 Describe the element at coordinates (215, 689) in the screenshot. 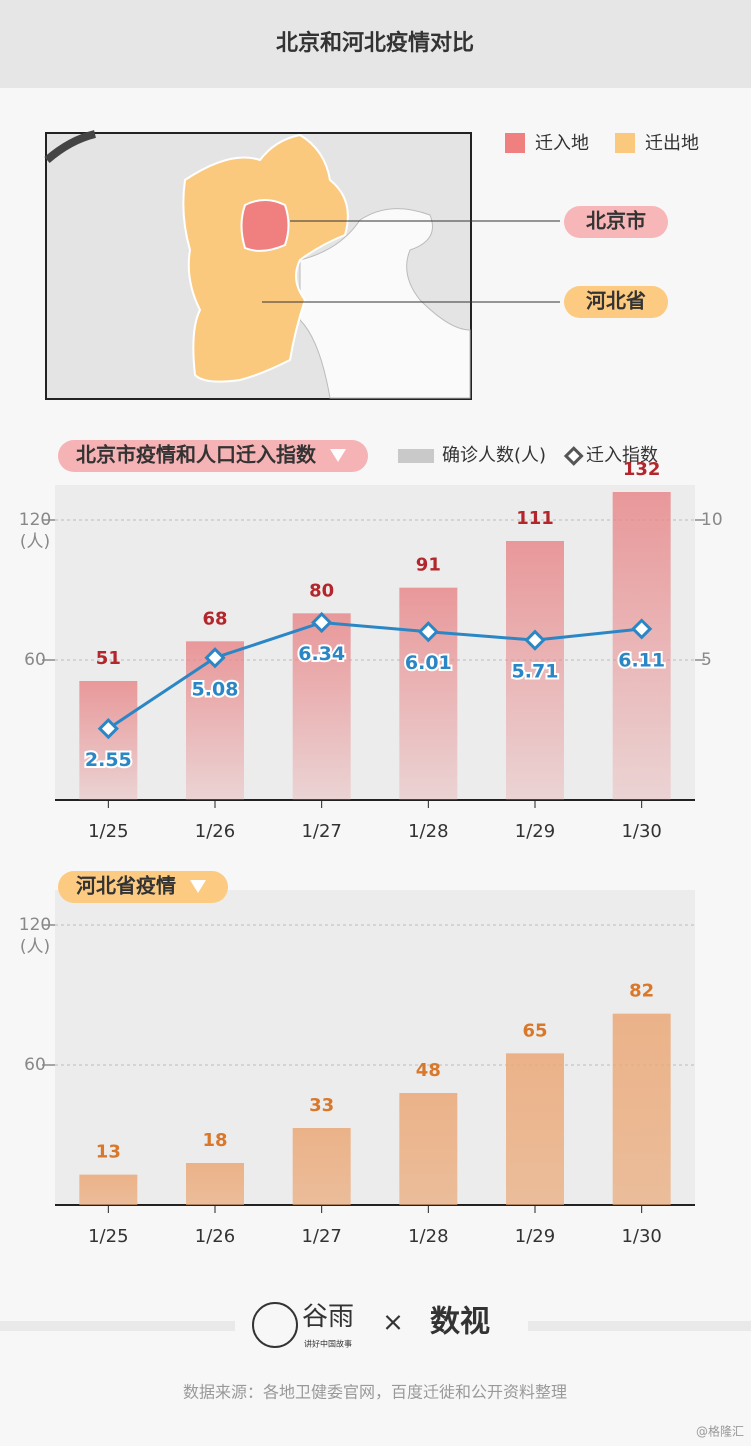

I see `line-value-label: 5.08` at that location.